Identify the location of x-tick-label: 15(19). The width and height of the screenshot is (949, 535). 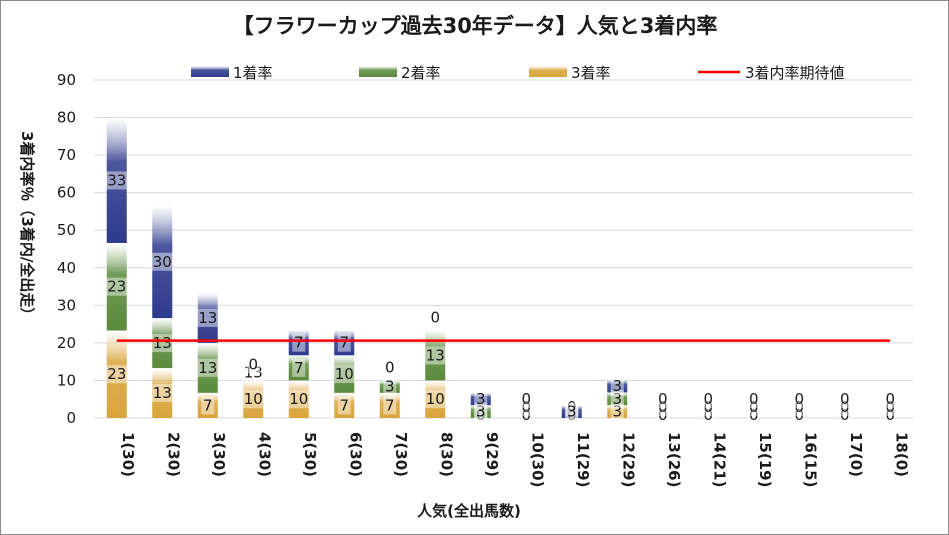
(765, 459).